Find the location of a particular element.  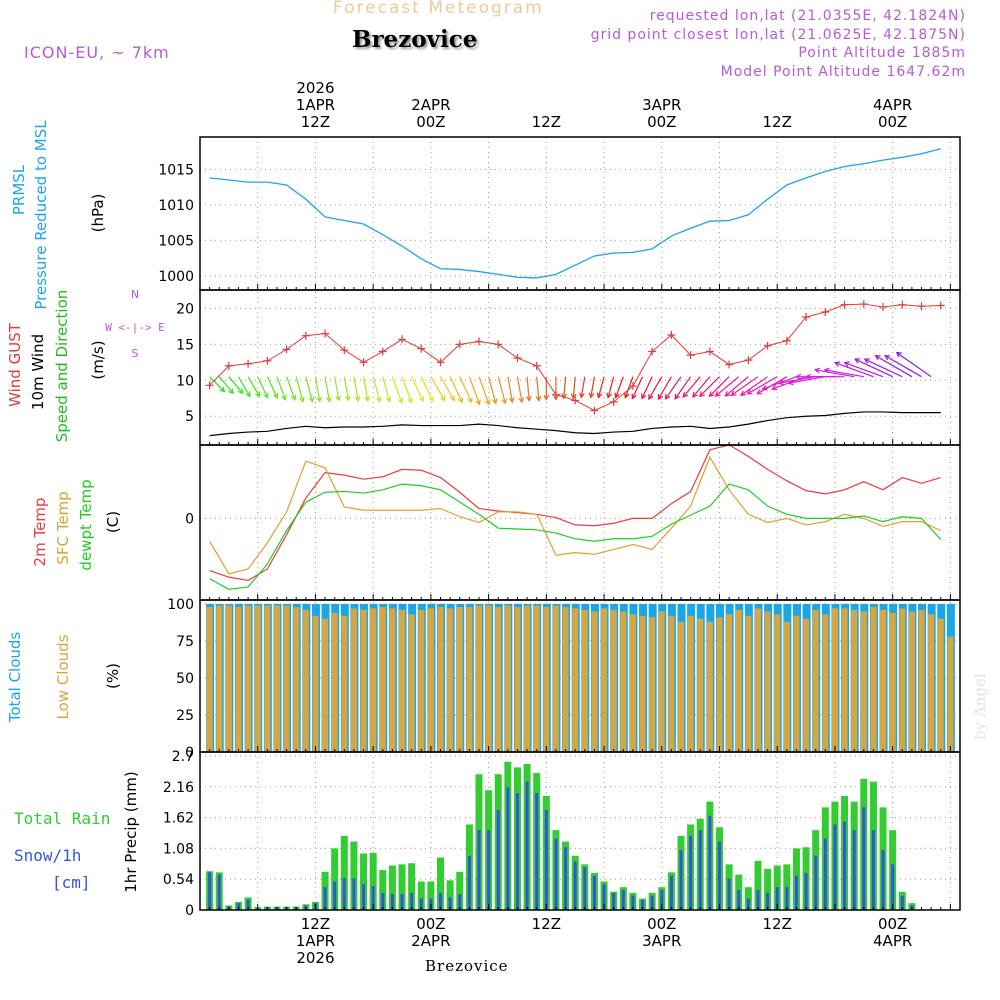

model-label: ICON-EU, ~ 7km is located at coordinates (97, 52).